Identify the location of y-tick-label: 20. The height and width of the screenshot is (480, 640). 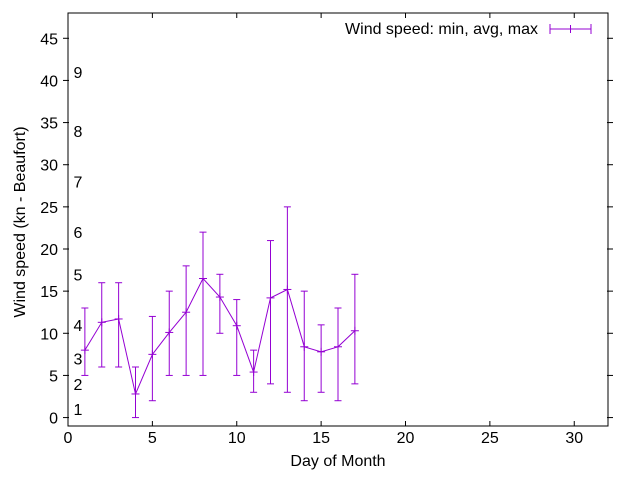
(49, 250).